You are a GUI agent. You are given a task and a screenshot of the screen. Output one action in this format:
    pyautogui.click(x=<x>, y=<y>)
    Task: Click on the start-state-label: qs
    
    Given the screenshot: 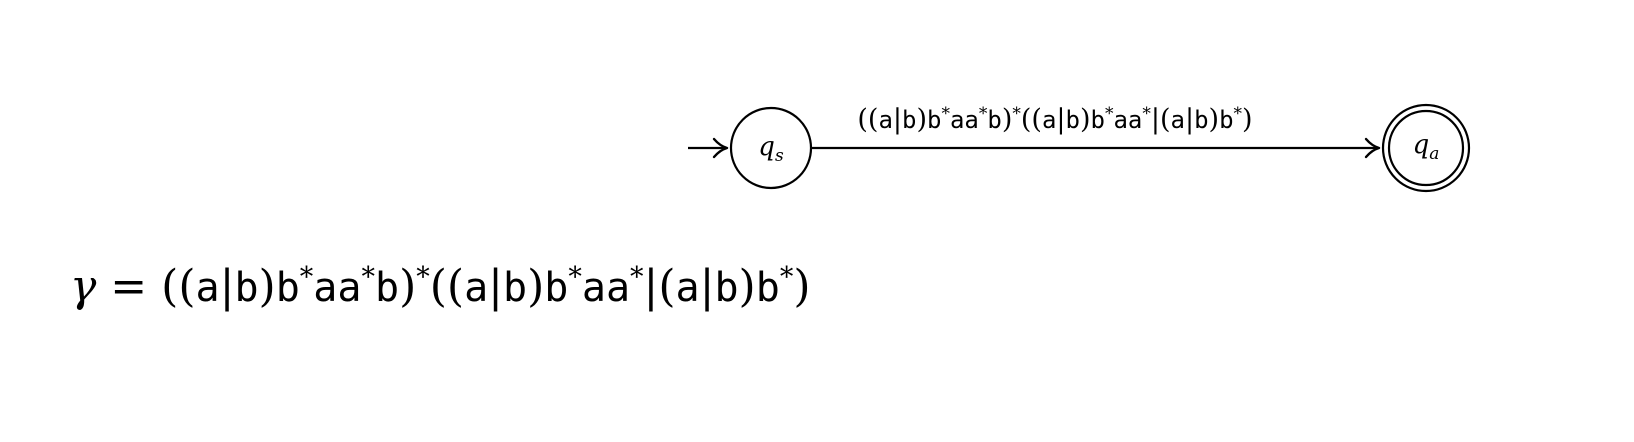 What is the action you would take?
    pyautogui.click(x=771, y=149)
    